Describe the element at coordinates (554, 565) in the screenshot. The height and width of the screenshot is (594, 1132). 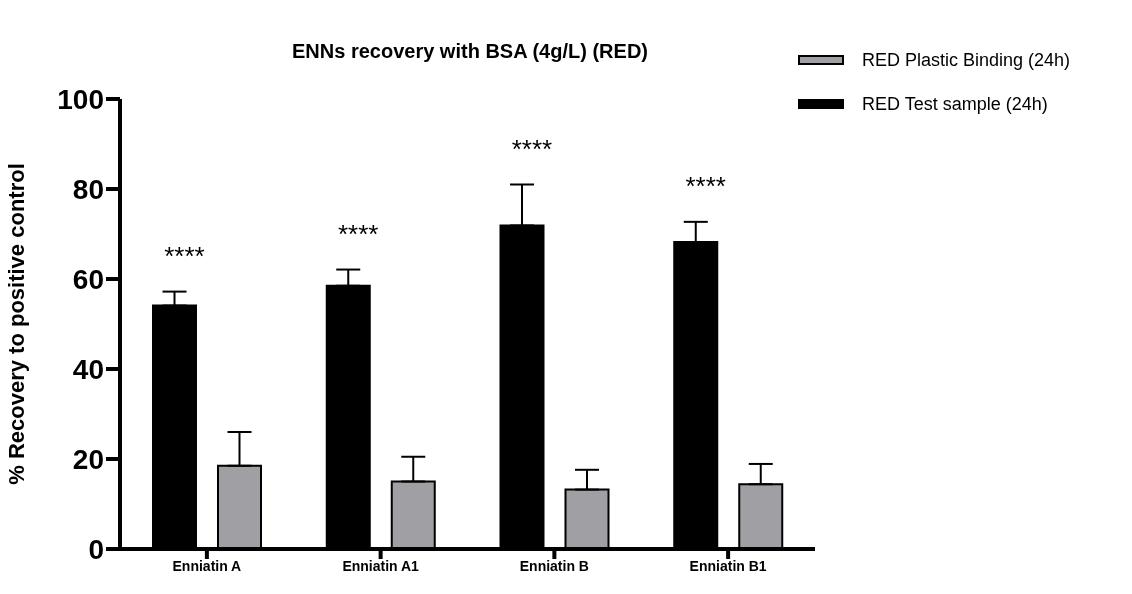
I see `x-tick-label: Enniatin B` at that location.